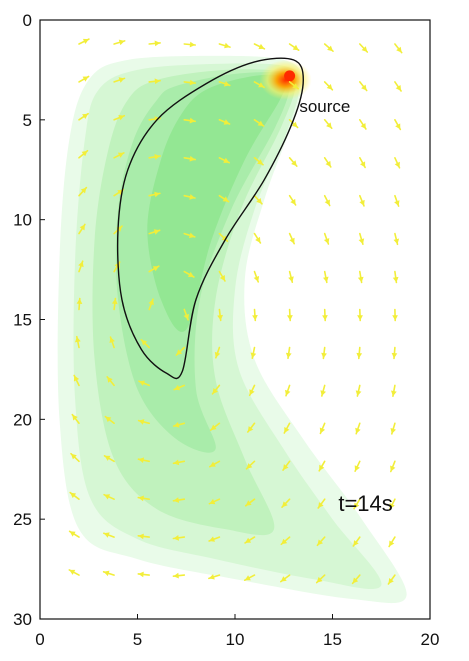 This screenshot has height=661, width=469. I want to click on x-axis-ticks: 0 5 10 15 20, so click(237, 631).